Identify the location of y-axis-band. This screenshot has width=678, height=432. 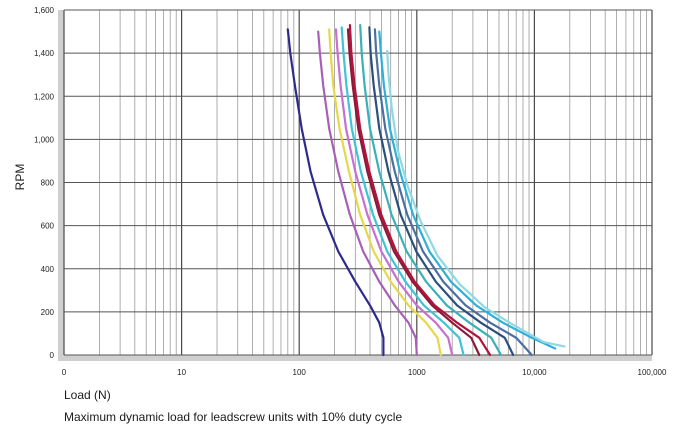
(61, 185).